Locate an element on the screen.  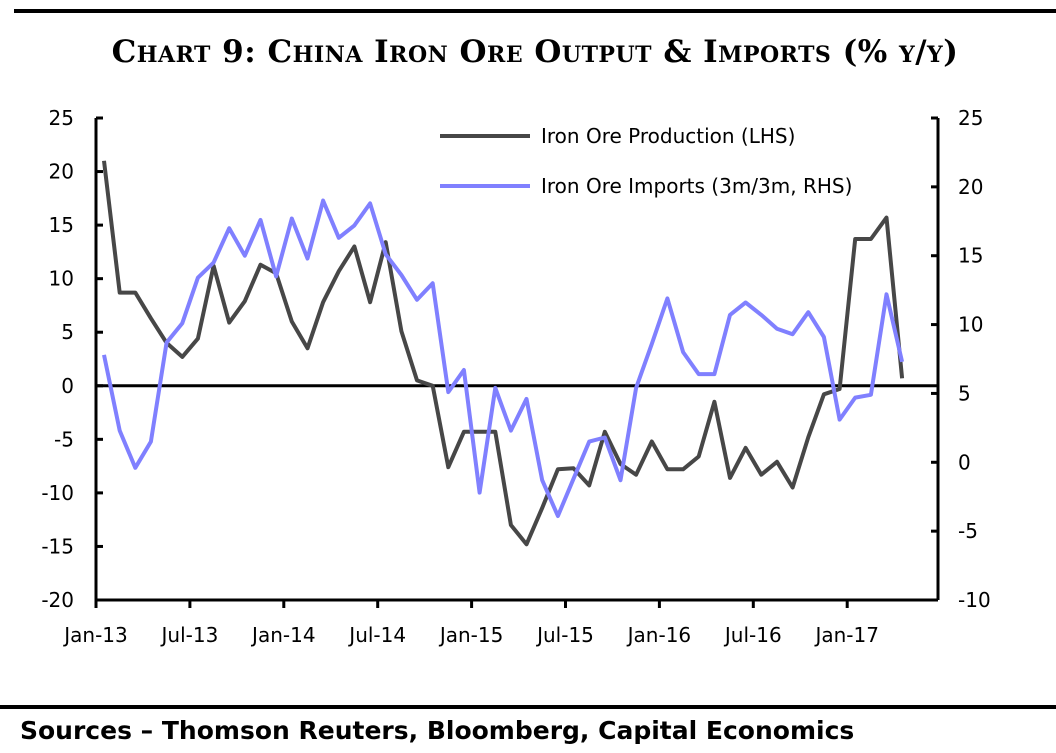
left-tick-label: 15 is located at coordinates (61, 225).